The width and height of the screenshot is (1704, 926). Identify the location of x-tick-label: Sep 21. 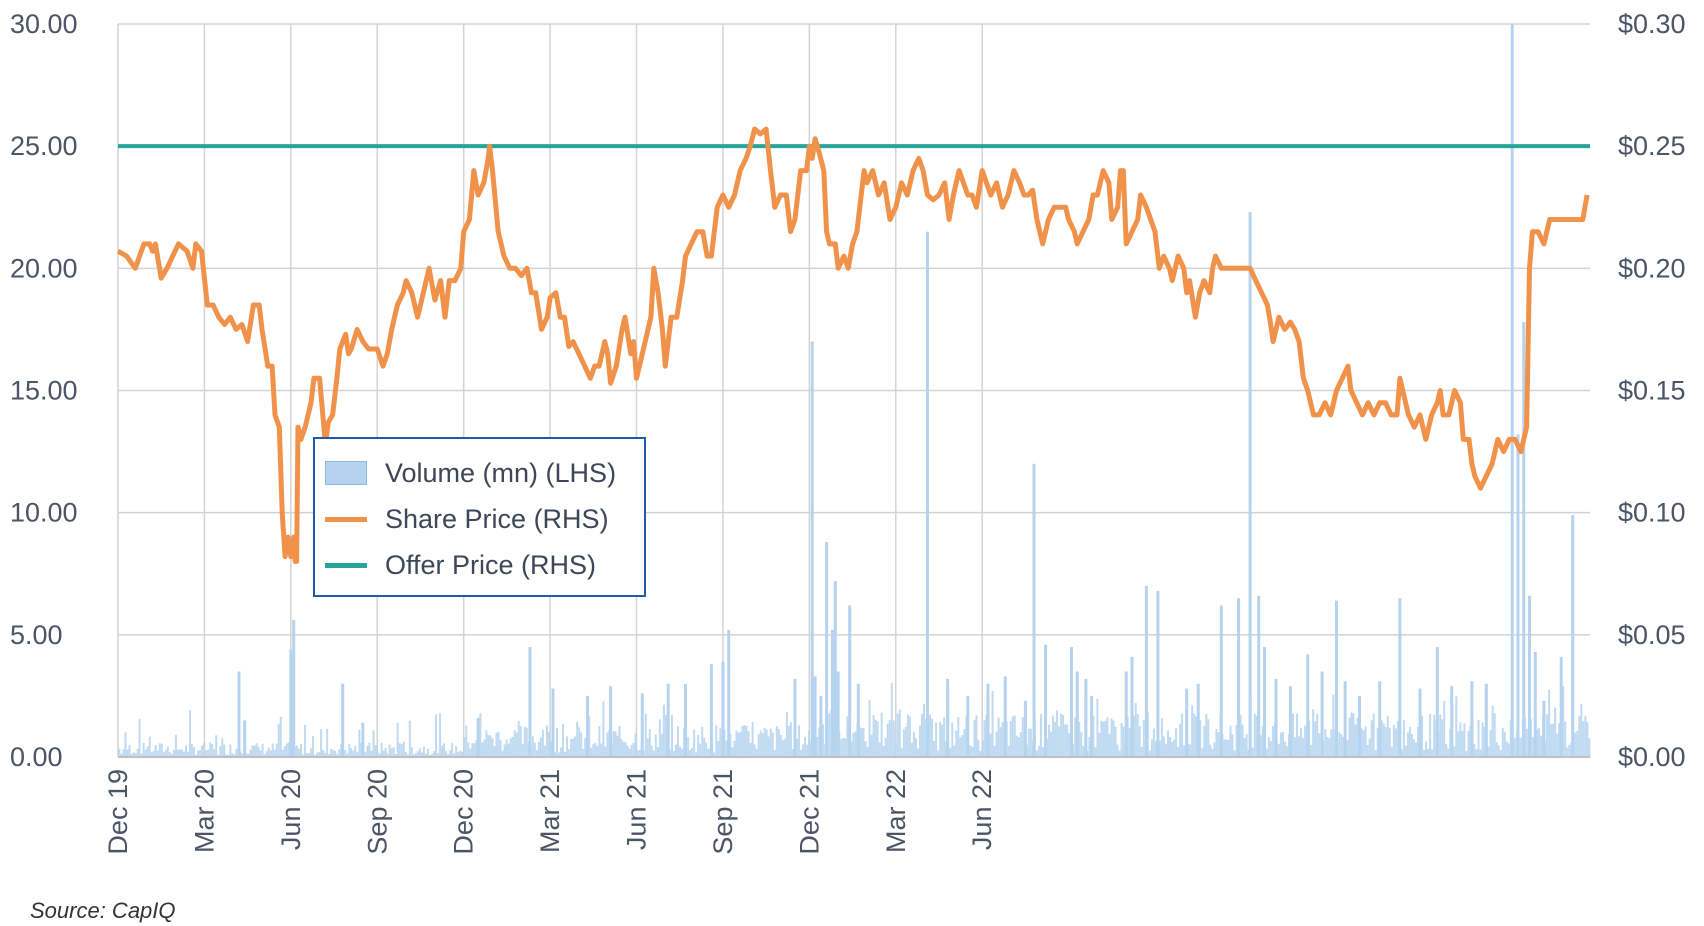
(723, 812).